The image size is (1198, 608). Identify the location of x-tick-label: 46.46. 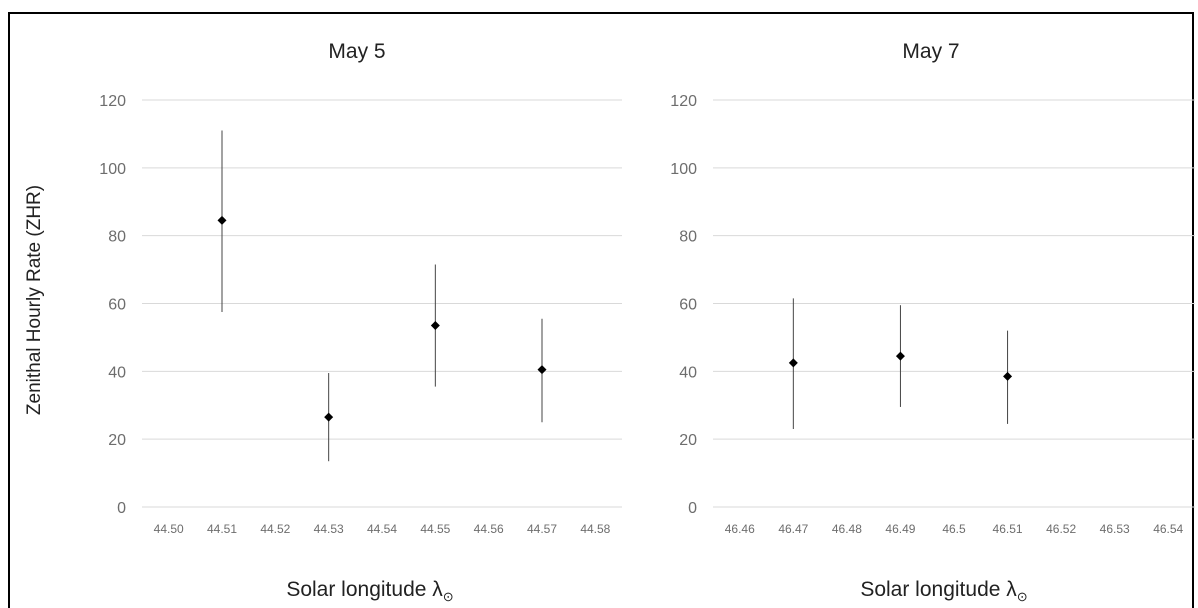
(740, 529).